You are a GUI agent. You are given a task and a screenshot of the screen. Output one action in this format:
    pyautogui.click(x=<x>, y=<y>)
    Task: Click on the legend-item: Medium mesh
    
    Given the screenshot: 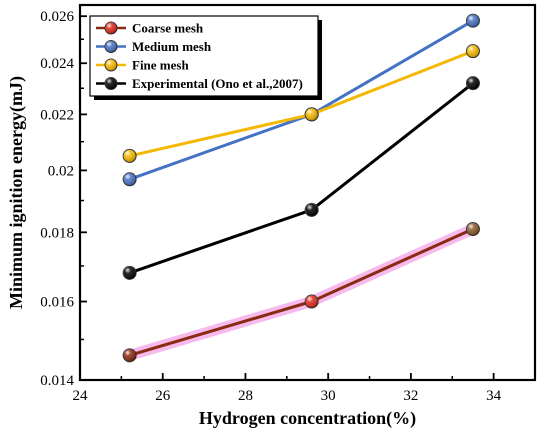 What is the action you would take?
    pyautogui.click(x=154, y=46)
    